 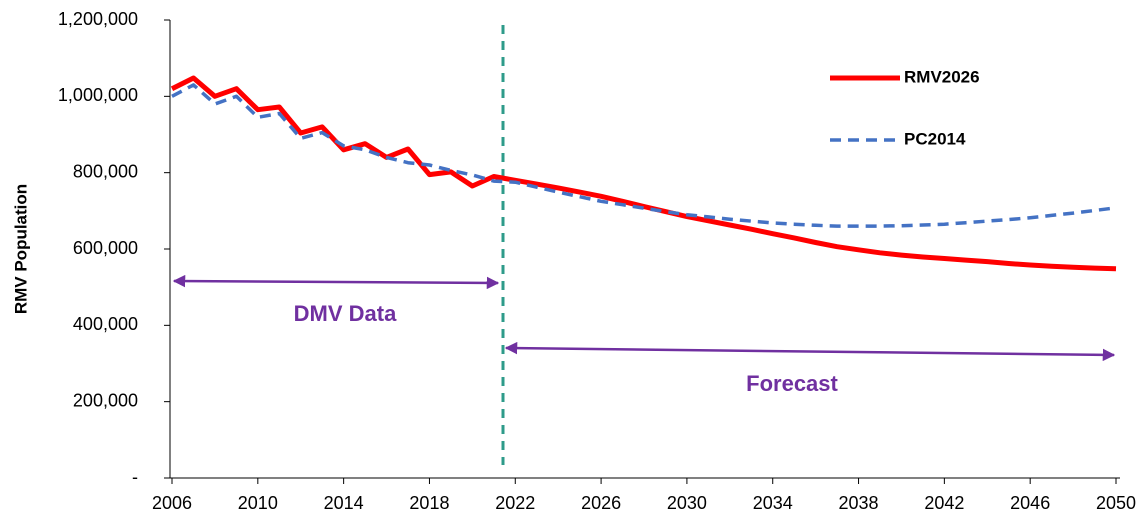 I want to click on y-tick-label: -, so click(x=135, y=477).